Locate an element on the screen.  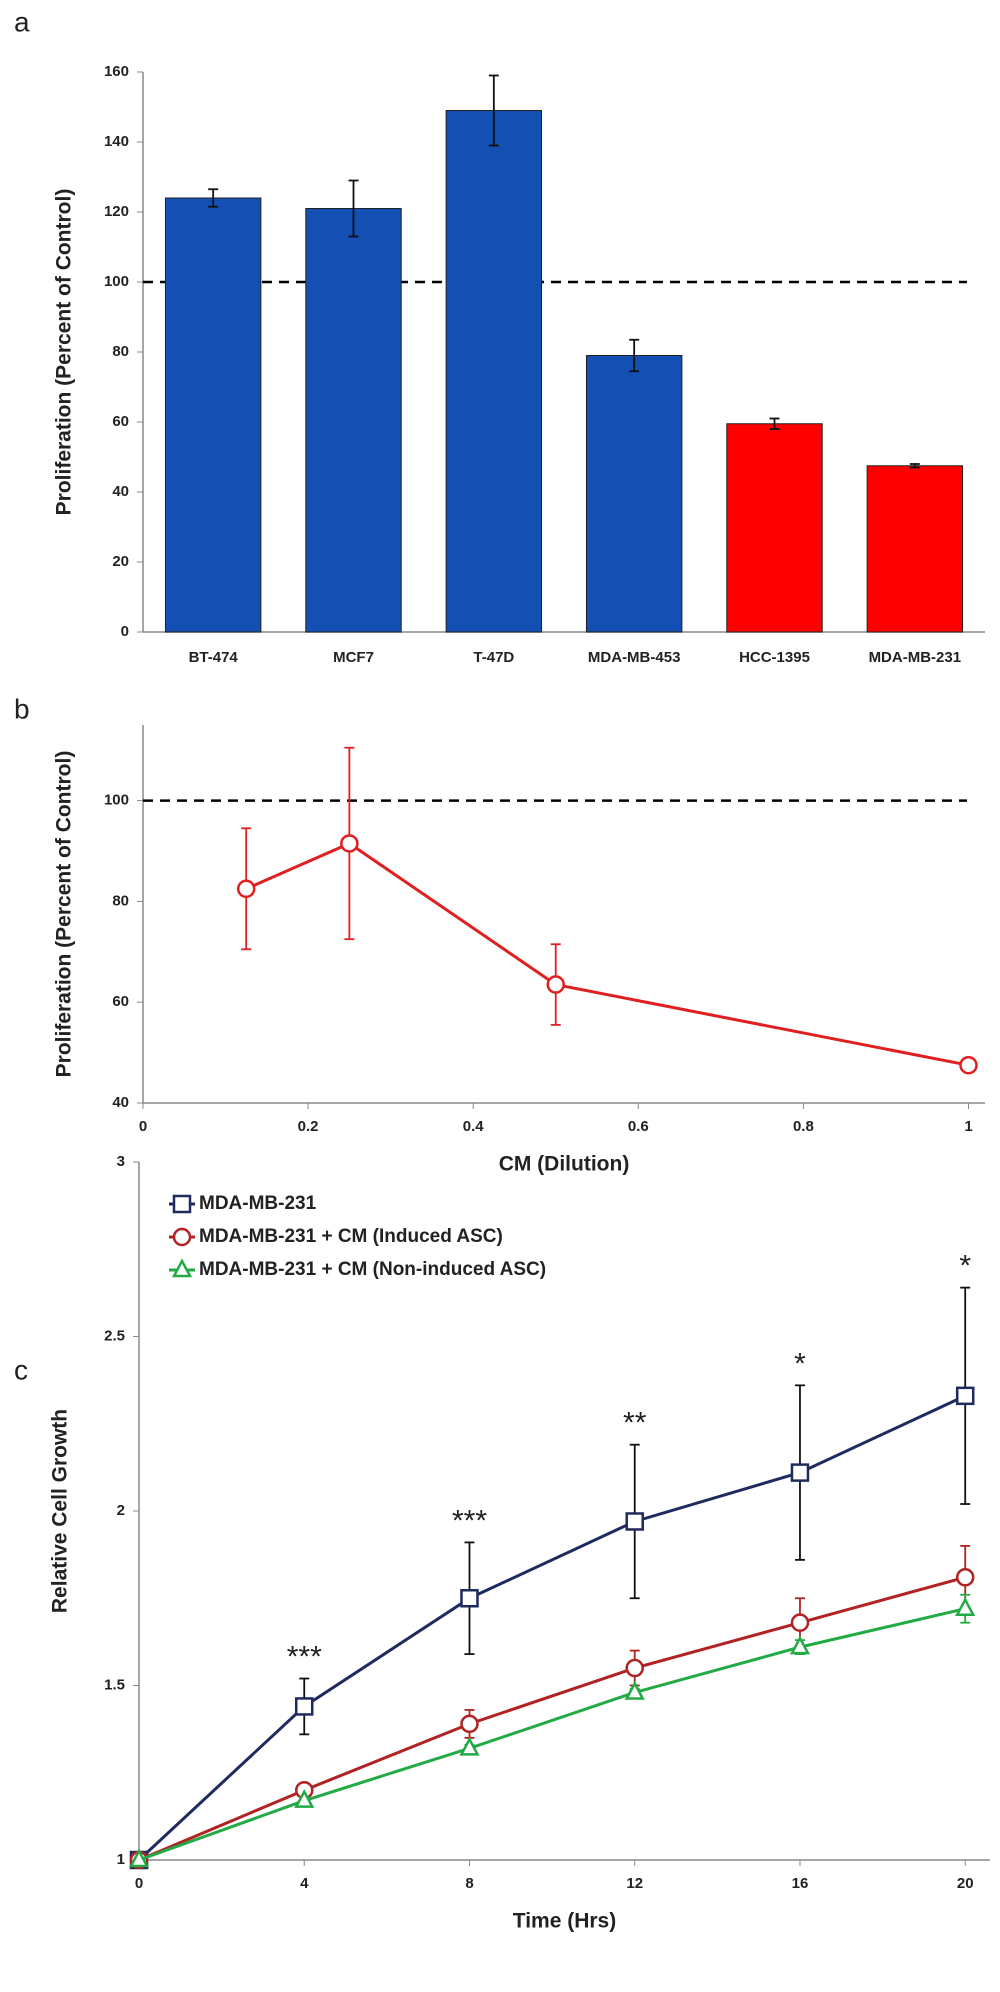
y-tick-label: 2.5 is located at coordinates (114, 1335).